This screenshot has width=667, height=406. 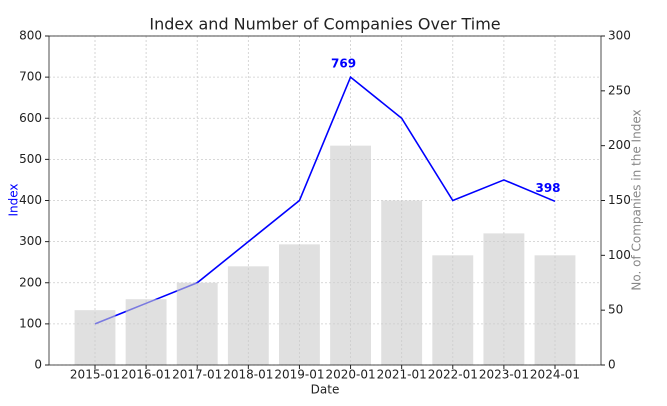 What do you see at coordinates (95, 375) in the screenshot?
I see `x-tick-label: 2015-01` at bounding box center [95, 375].